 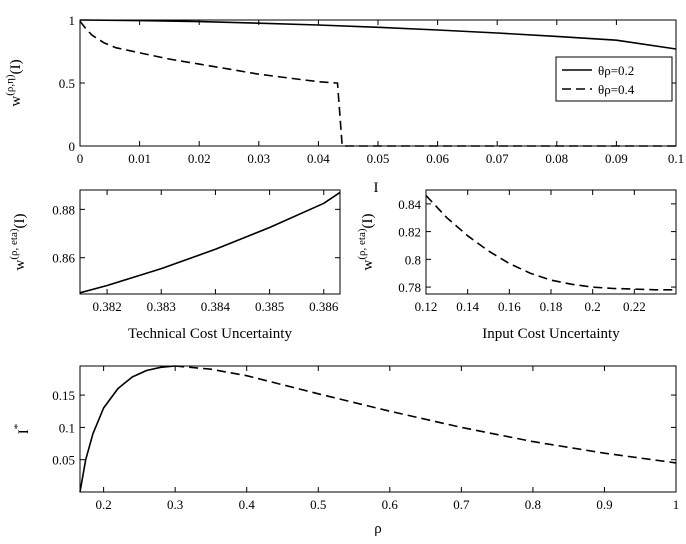 What do you see at coordinates (139, 158) in the screenshot?
I see `x-tick-label: 0.01` at bounding box center [139, 158].